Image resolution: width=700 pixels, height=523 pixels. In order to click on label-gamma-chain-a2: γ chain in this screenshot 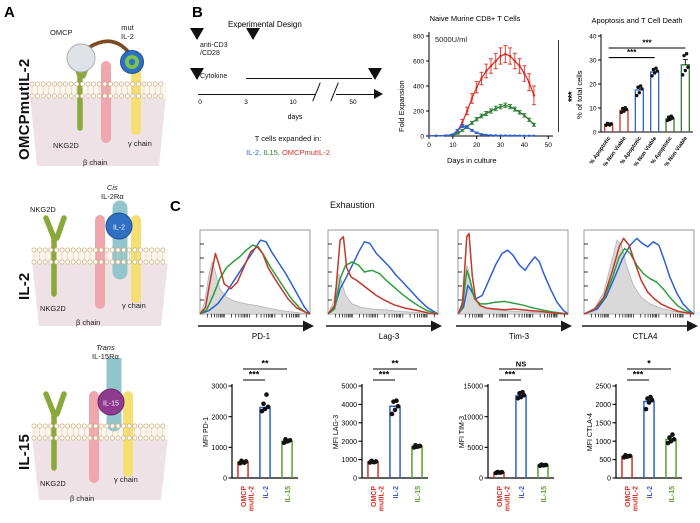, I will do `click(134, 305)`.